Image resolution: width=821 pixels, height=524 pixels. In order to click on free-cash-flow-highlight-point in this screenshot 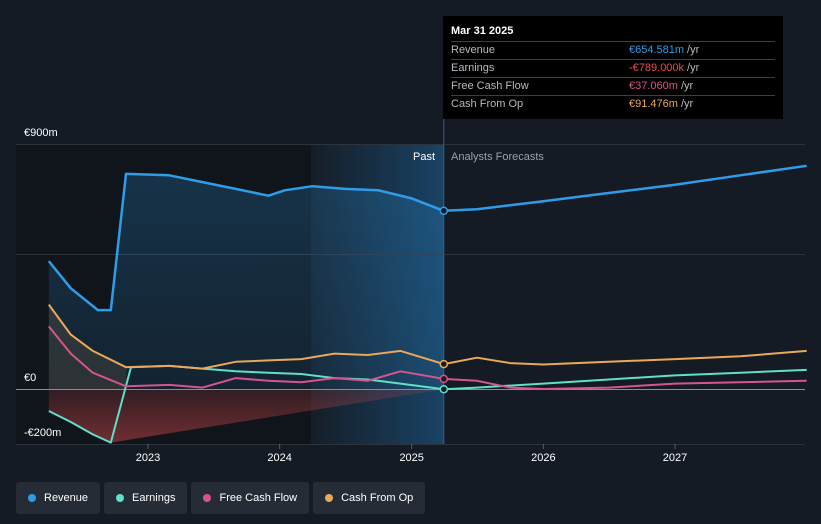, I will do `click(444, 379)`.